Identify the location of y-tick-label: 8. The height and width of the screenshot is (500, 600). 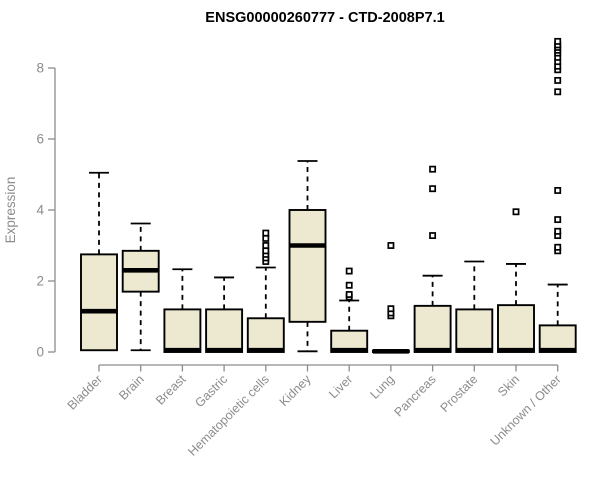
(40, 68).